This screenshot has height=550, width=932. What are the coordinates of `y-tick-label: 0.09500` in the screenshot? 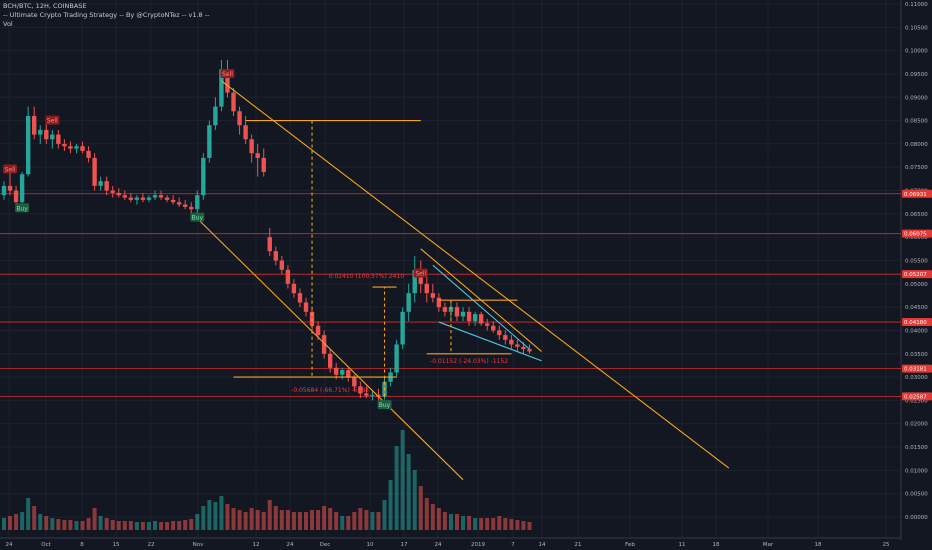 It's located at (916, 75).